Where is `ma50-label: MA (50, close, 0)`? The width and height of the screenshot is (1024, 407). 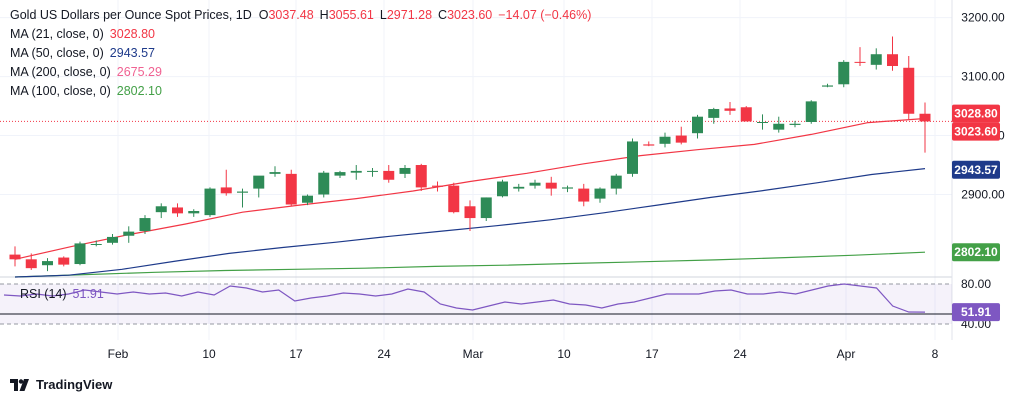
ma50-label: MA (50, close, 0) is located at coordinates (57, 53).